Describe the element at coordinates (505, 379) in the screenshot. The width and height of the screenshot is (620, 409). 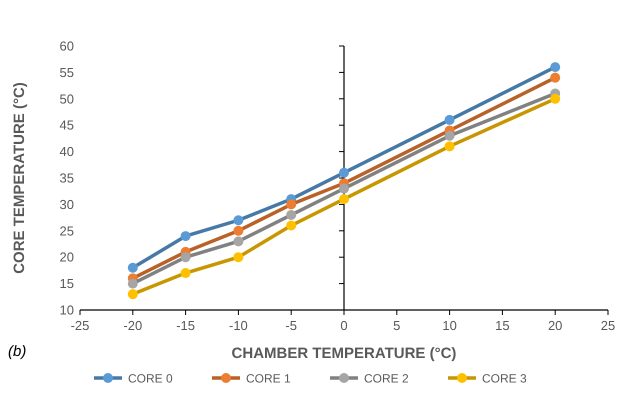
I see `legend-label: CORE 3` at that location.